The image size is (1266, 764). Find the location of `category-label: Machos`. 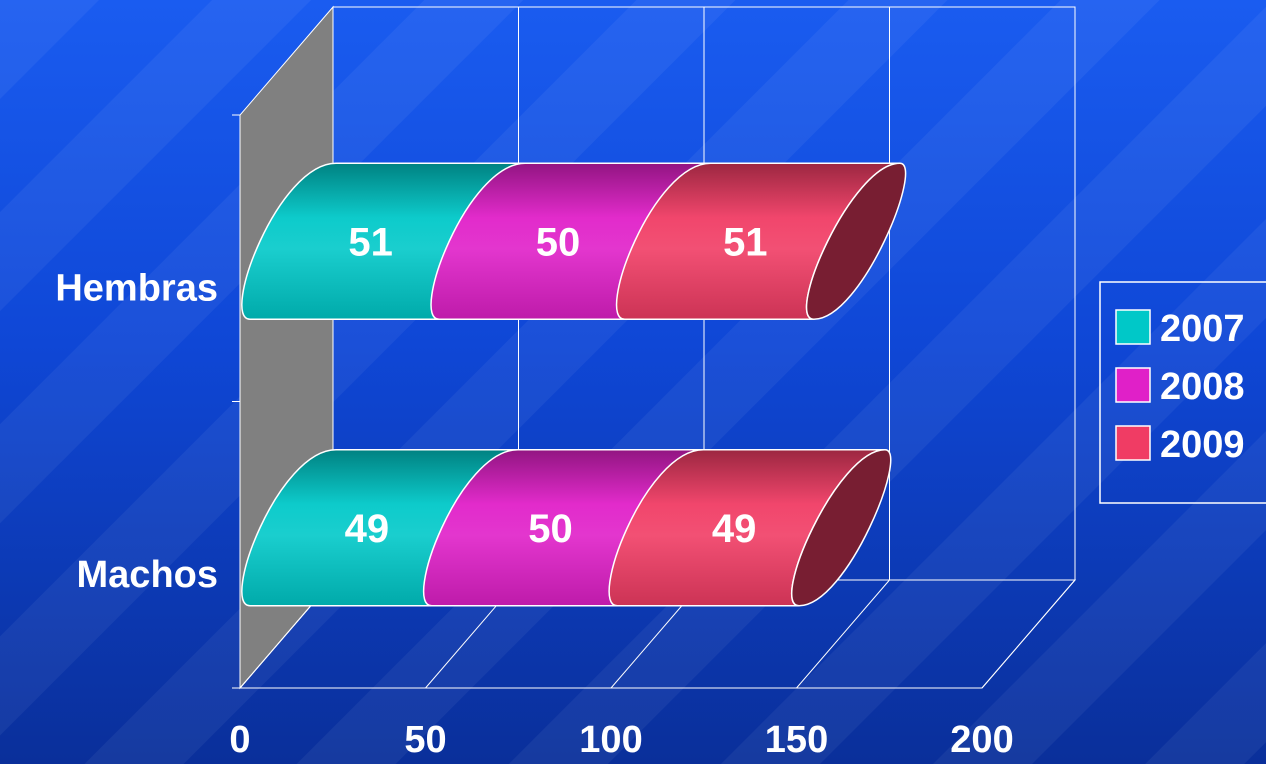

category-label: Machos is located at coordinates (147, 575).